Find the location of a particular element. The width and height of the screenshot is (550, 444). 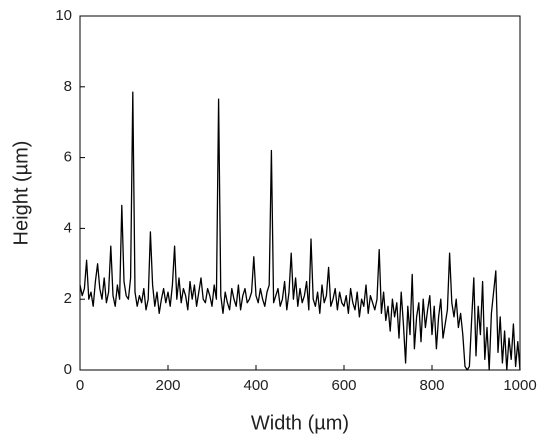

x-axis-label: Width (µm) is located at coordinates (300, 423).